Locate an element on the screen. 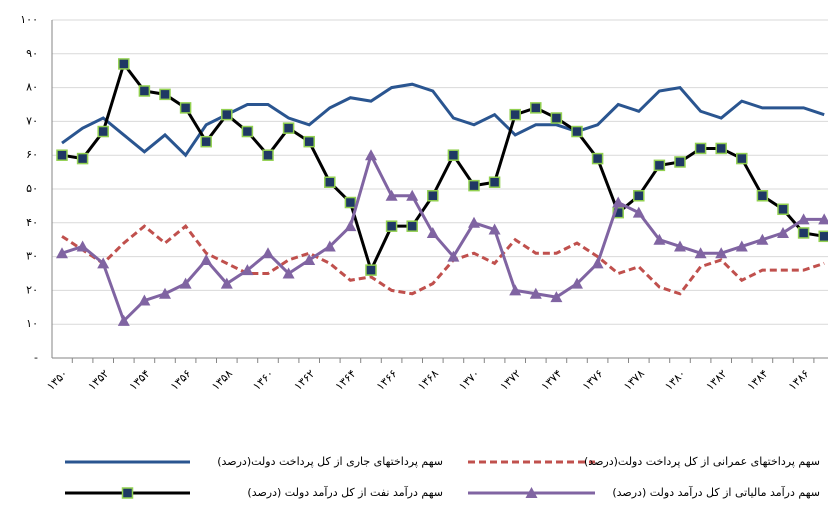 This screenshot has height=506, width=828. x-tick-label: ۱۳۸۶ is located at coordinates (799, 380).